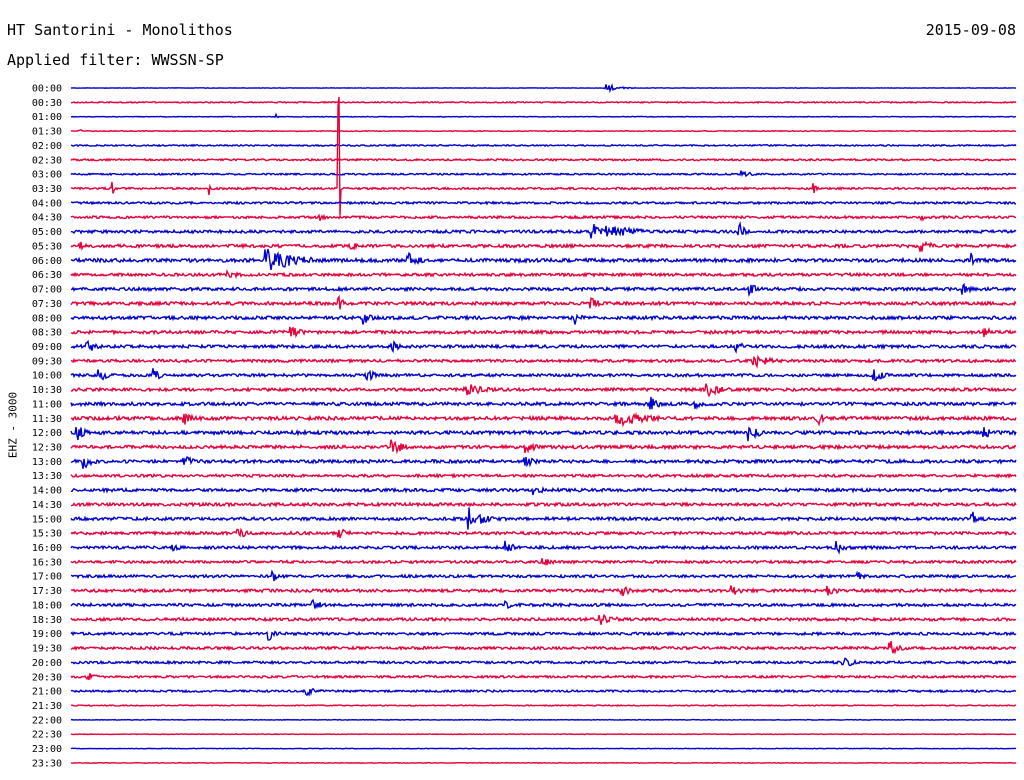 This screenshot has height=780, width=1024. Describe the element at coordinates (47, 290) in the screenshot. I see `row-time-label: 07:00` at that location.